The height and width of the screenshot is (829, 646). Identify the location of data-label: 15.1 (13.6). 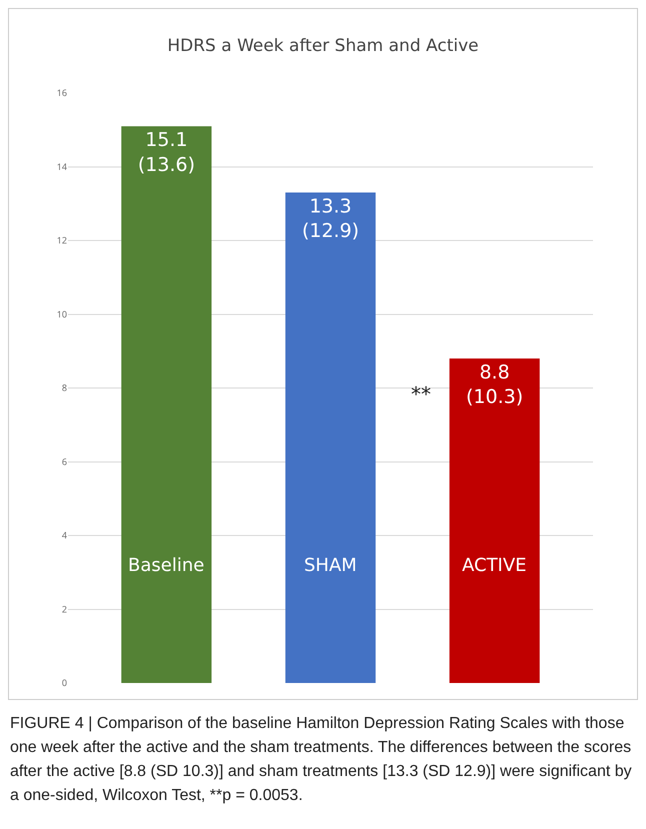
(167, 152).